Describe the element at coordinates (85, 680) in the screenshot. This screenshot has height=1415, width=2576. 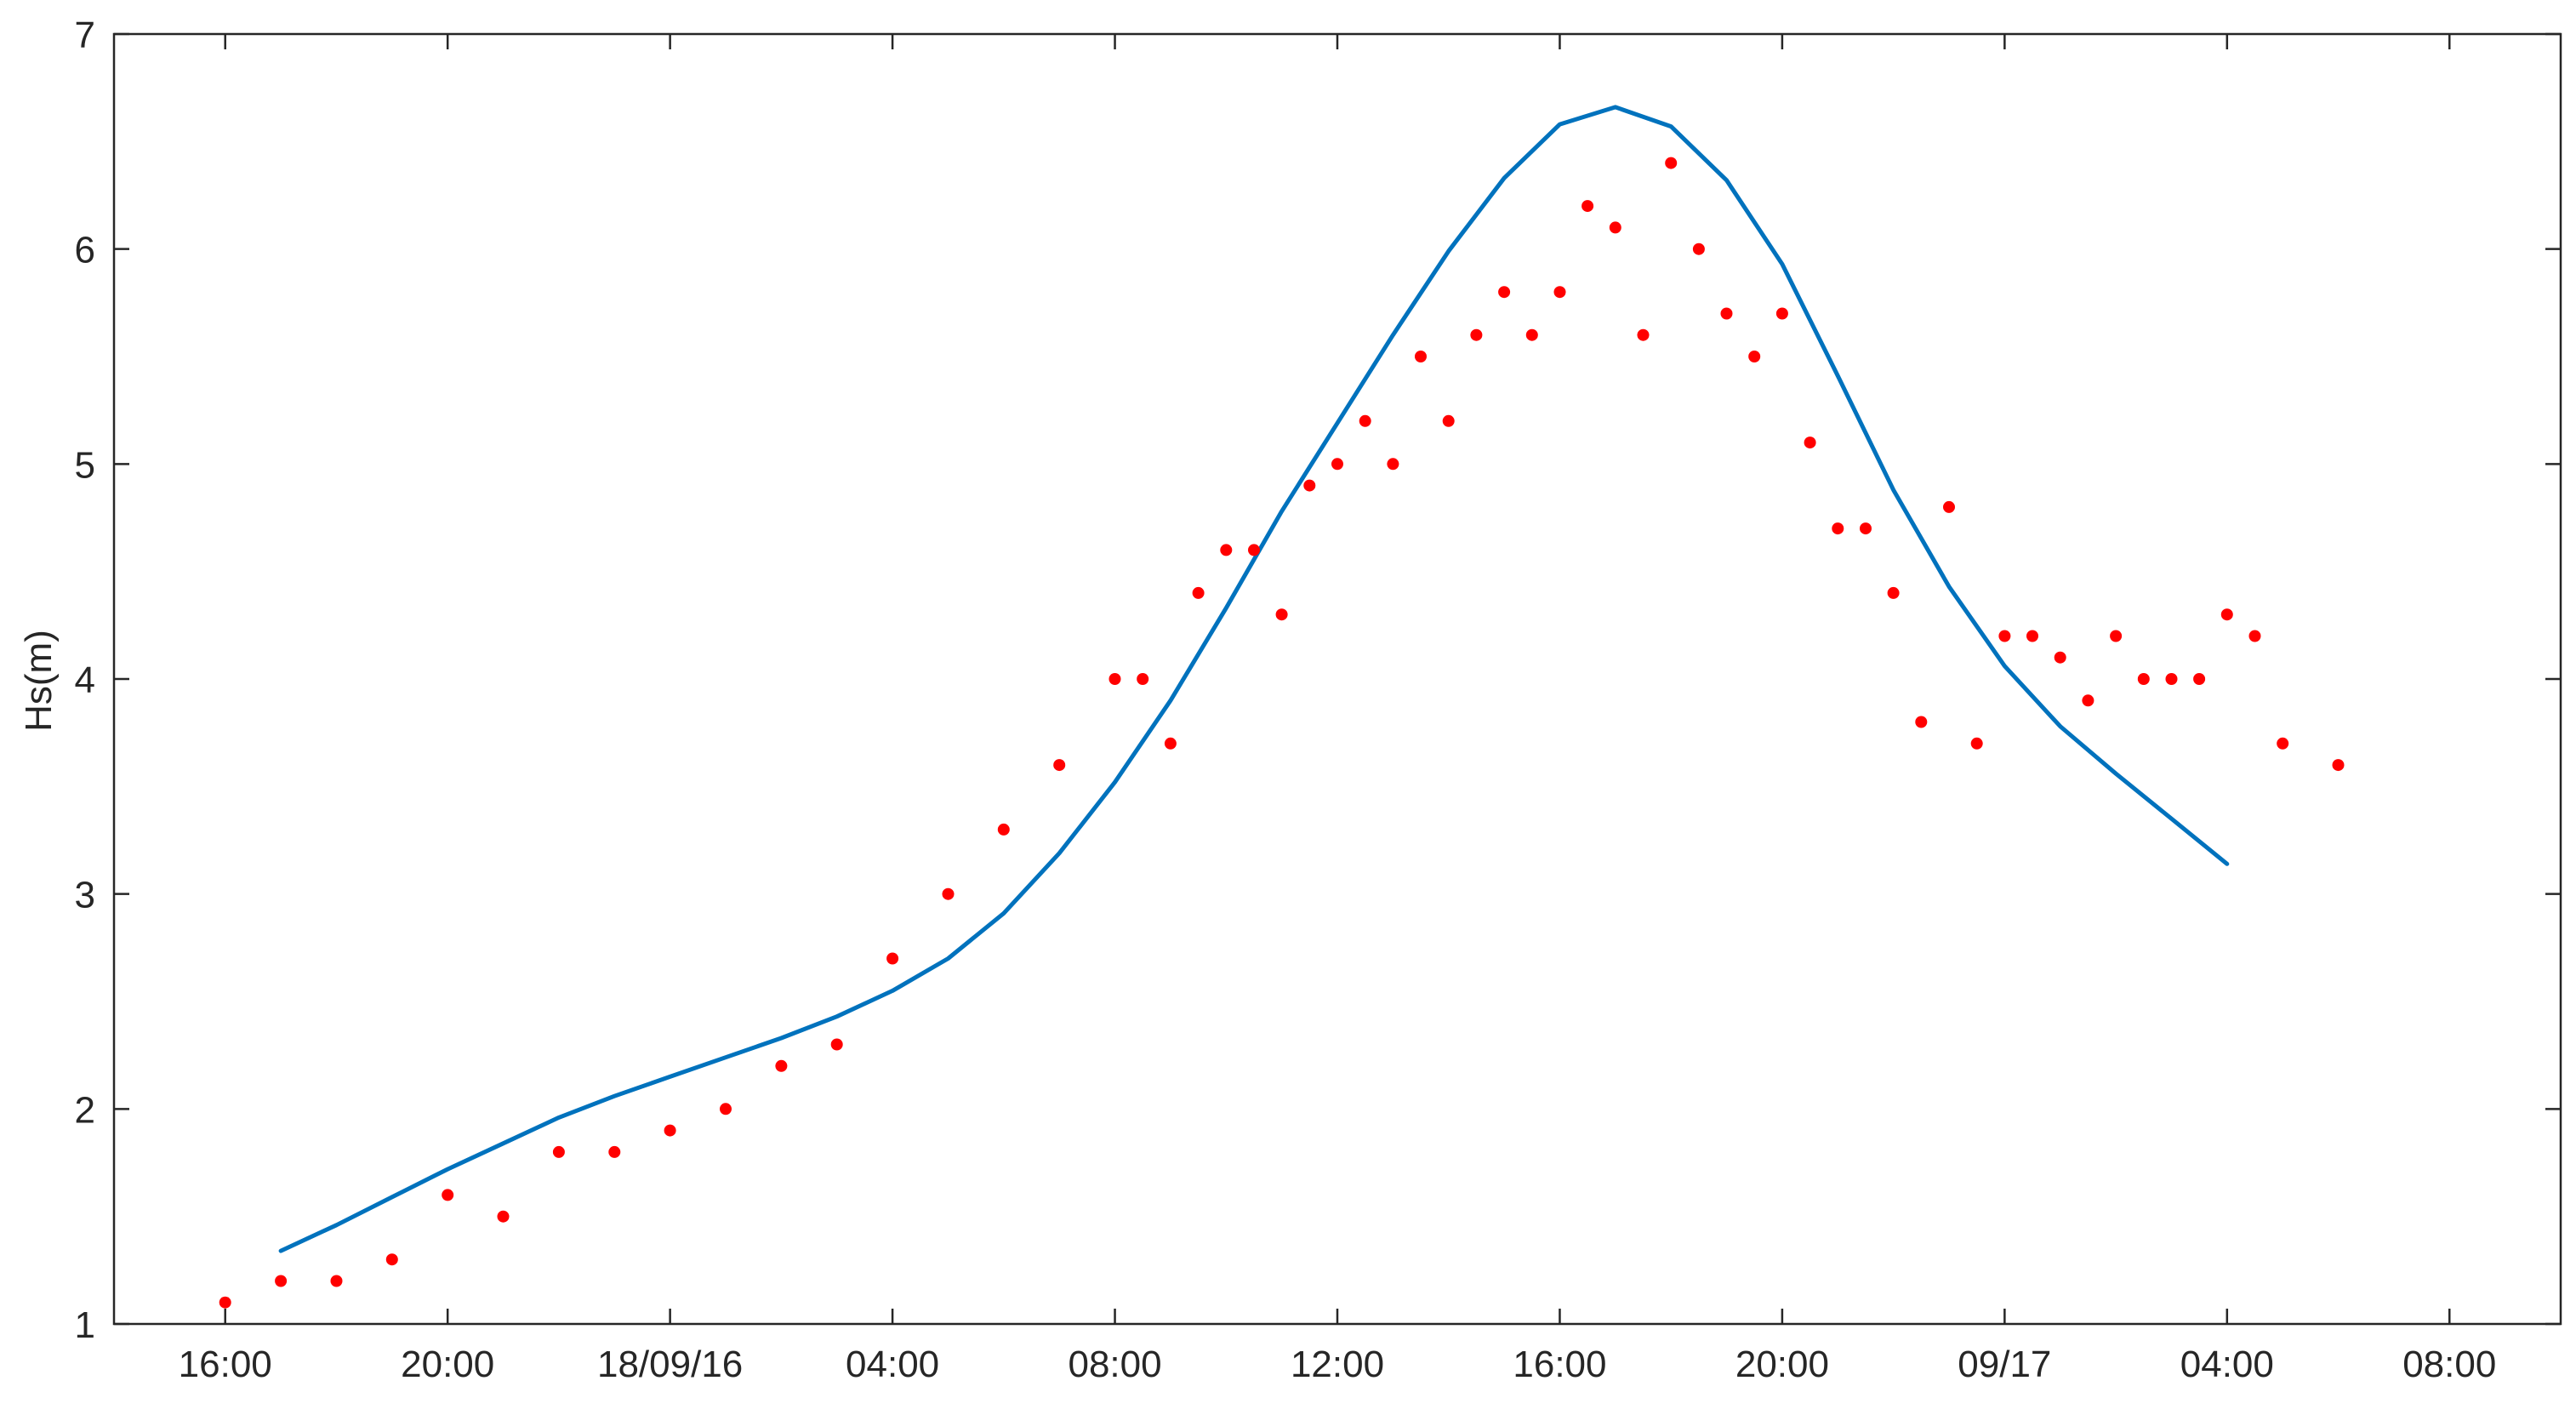
I see `y-tick-label: 4` at that location.